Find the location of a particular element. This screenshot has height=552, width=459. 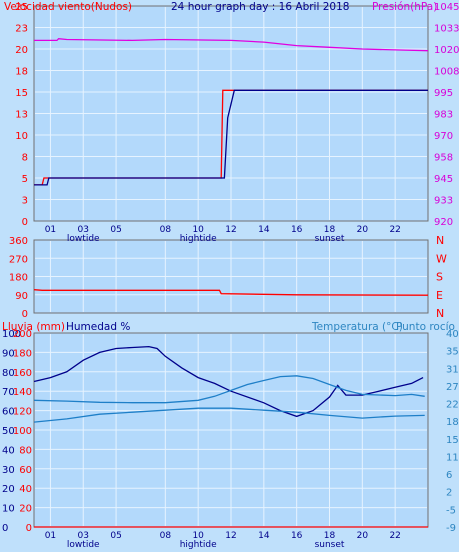

wind-tick-label: 5 is located at coordinates (25, 179).